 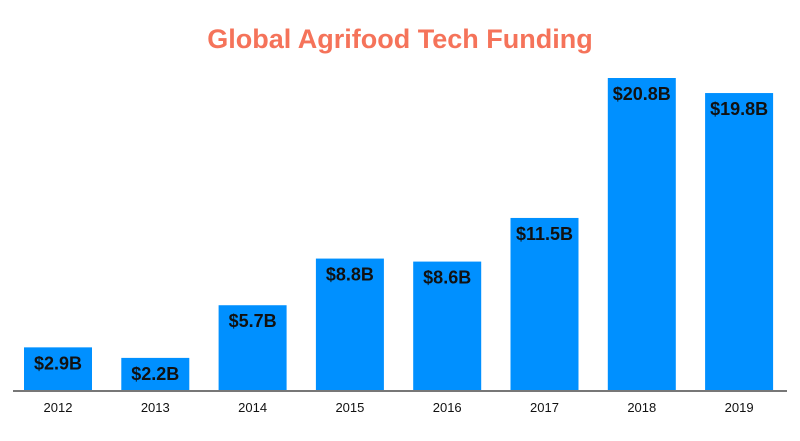 What do you see at coordinates (641, 234) in the screenshot?
I see `bar-2018` at bounding box center [641, 234].